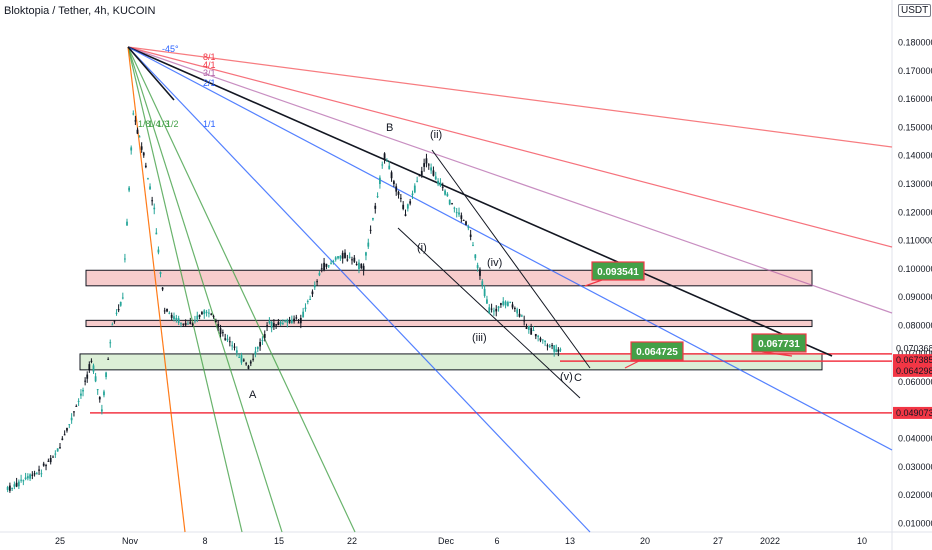  Describe the element at coordinates (496, 541) in the screenshot. I see `x-axis-tick: 6` at that location.